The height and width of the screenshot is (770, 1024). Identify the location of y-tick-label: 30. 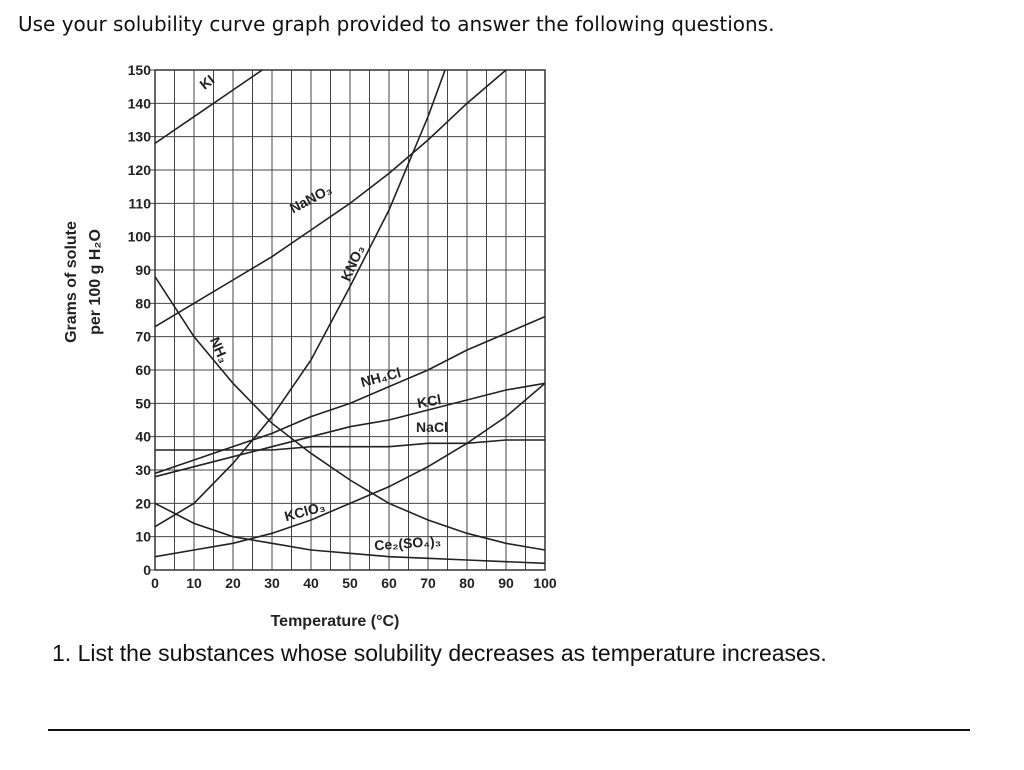
(143, 470).